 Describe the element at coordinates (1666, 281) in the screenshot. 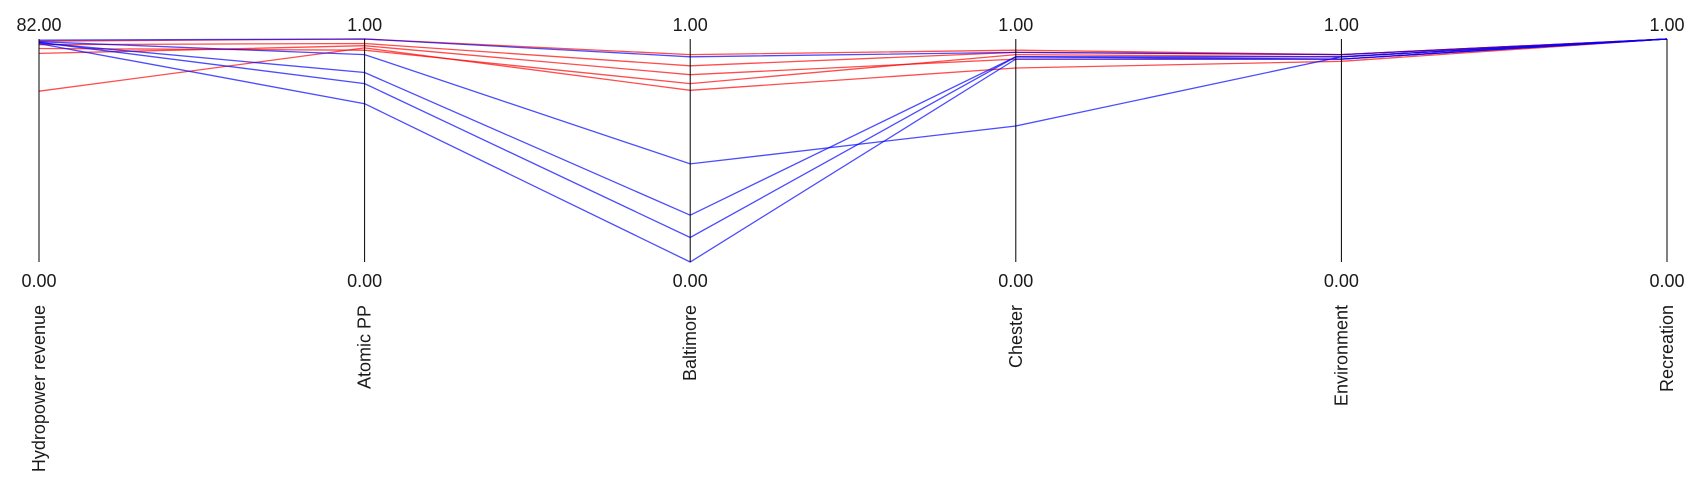

I see `axis-min-label-recreation: 0.00` at that location.